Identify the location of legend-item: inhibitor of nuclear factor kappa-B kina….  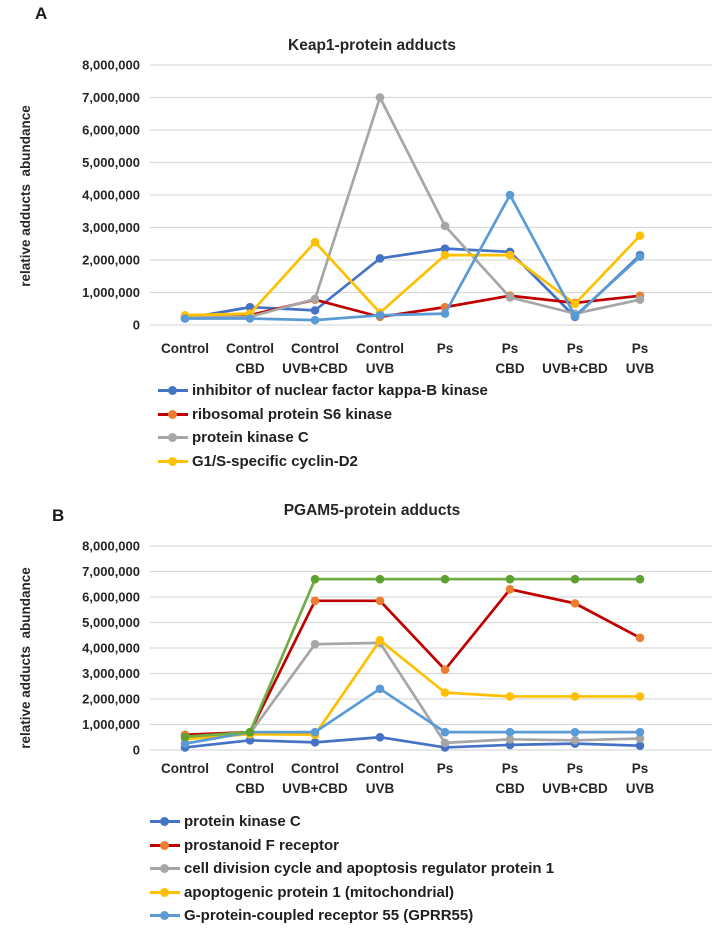
(323, 391).